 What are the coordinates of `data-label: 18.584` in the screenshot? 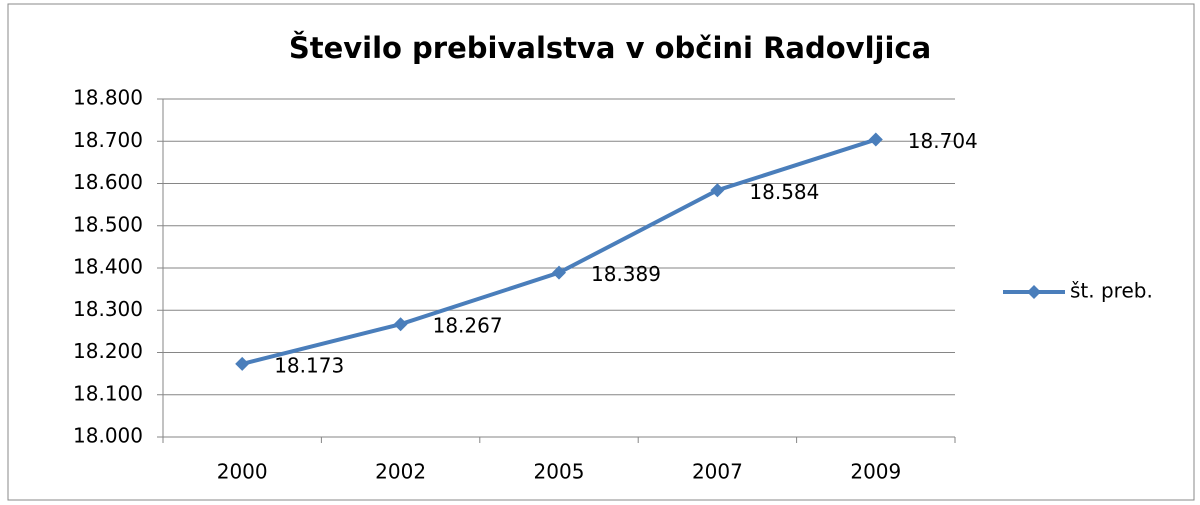 It's located at (784, 192).